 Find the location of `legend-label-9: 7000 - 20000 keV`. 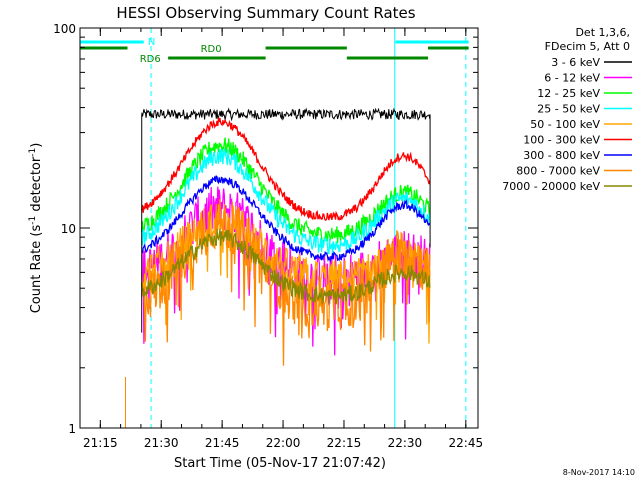

legend-label-9: 7000 - 20000 keV is located at coordinates (551, 186).